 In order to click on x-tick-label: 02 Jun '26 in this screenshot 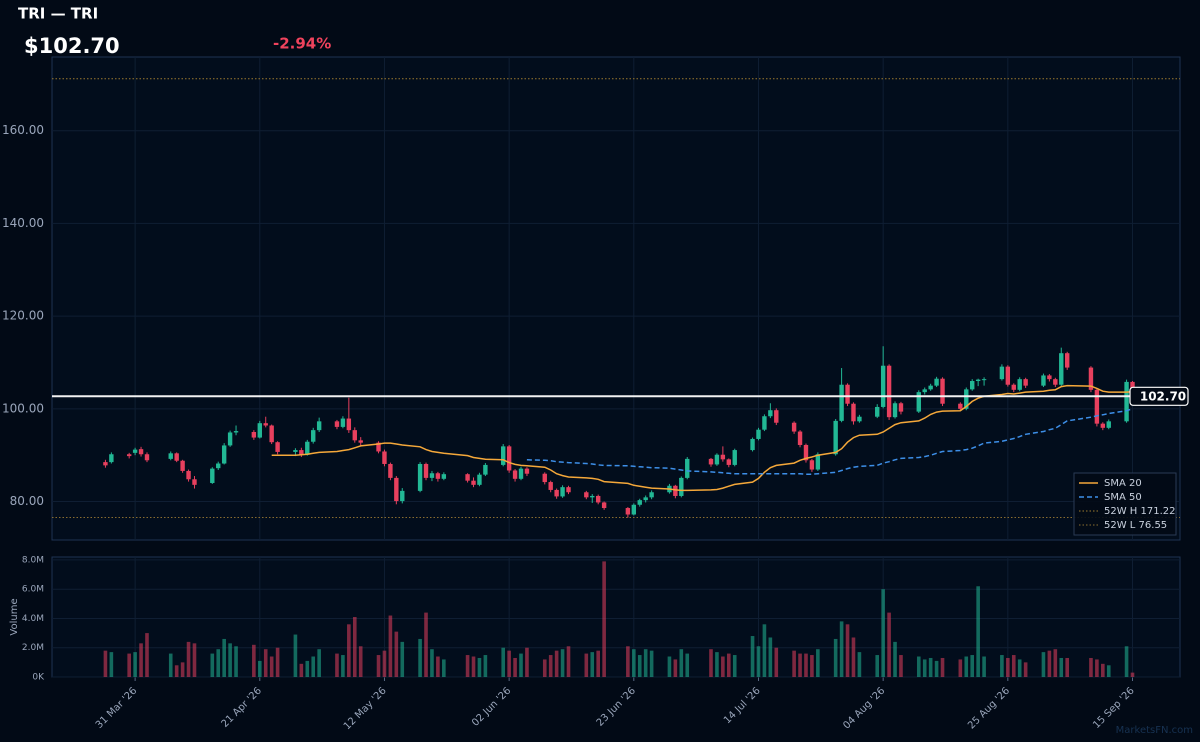, I will do `click(491, 706)`.